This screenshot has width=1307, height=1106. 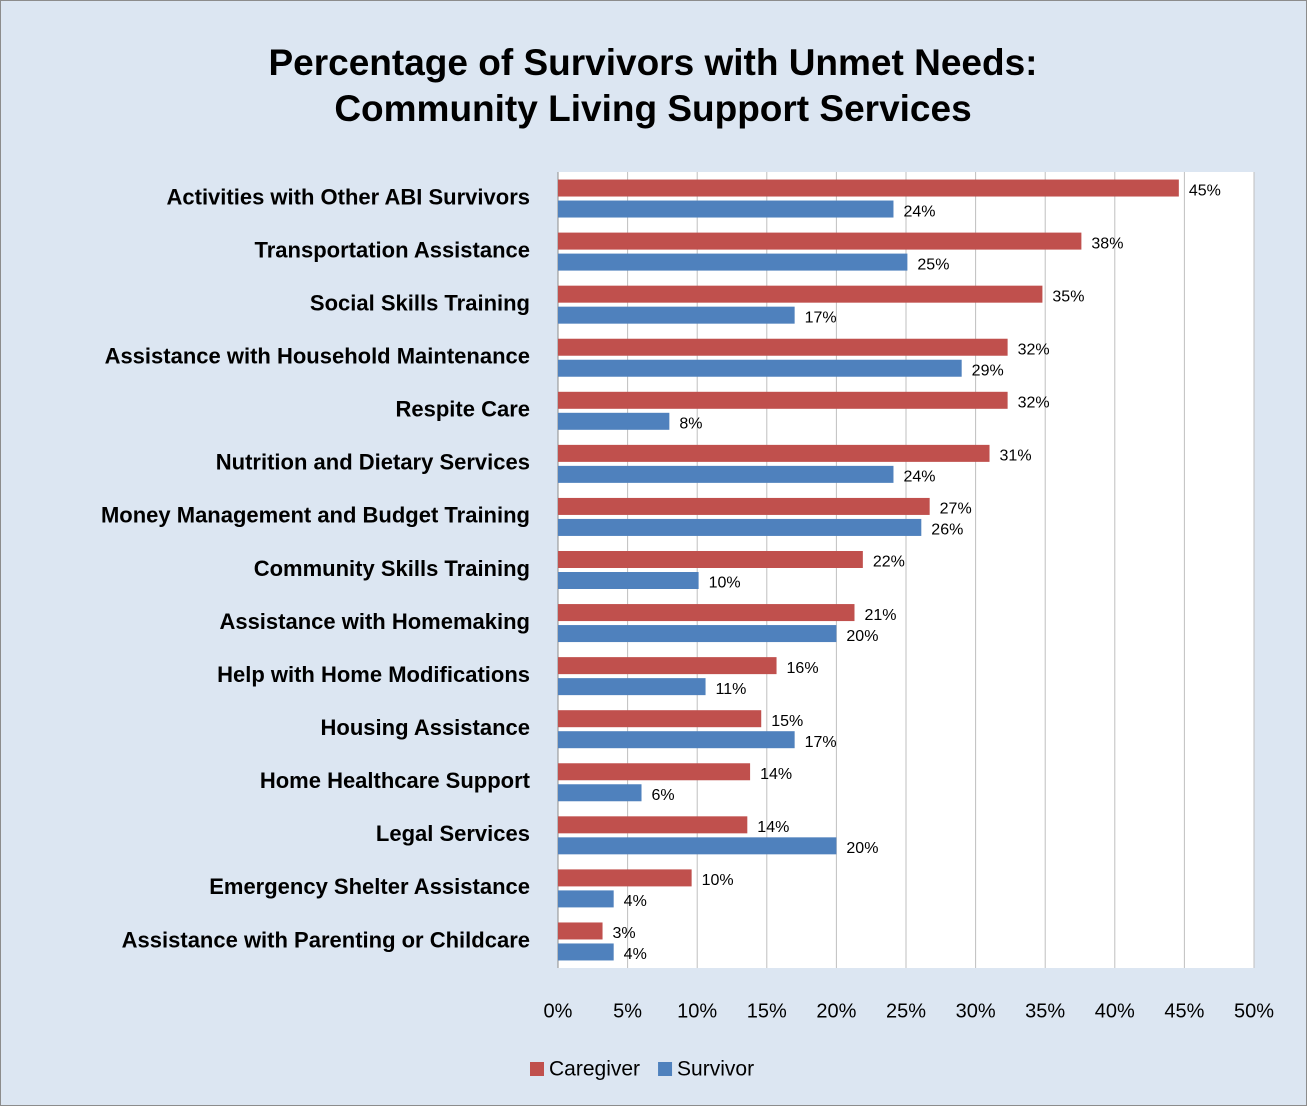 What do you see at coordinates (373, 674) in the screenshot?
I see `category-label: Help with Home Modifications` at bounding box center [373, 674].